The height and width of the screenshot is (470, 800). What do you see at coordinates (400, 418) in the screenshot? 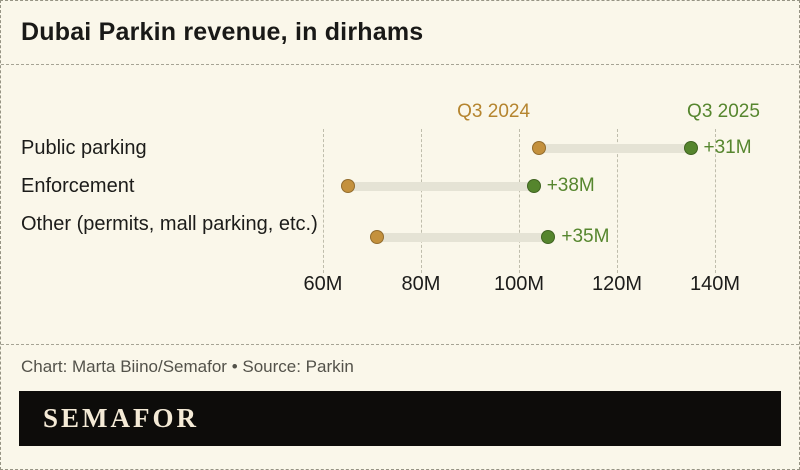
I see `semafor-logo-bar: SEMAFOR` at bounding box center [400, 418].